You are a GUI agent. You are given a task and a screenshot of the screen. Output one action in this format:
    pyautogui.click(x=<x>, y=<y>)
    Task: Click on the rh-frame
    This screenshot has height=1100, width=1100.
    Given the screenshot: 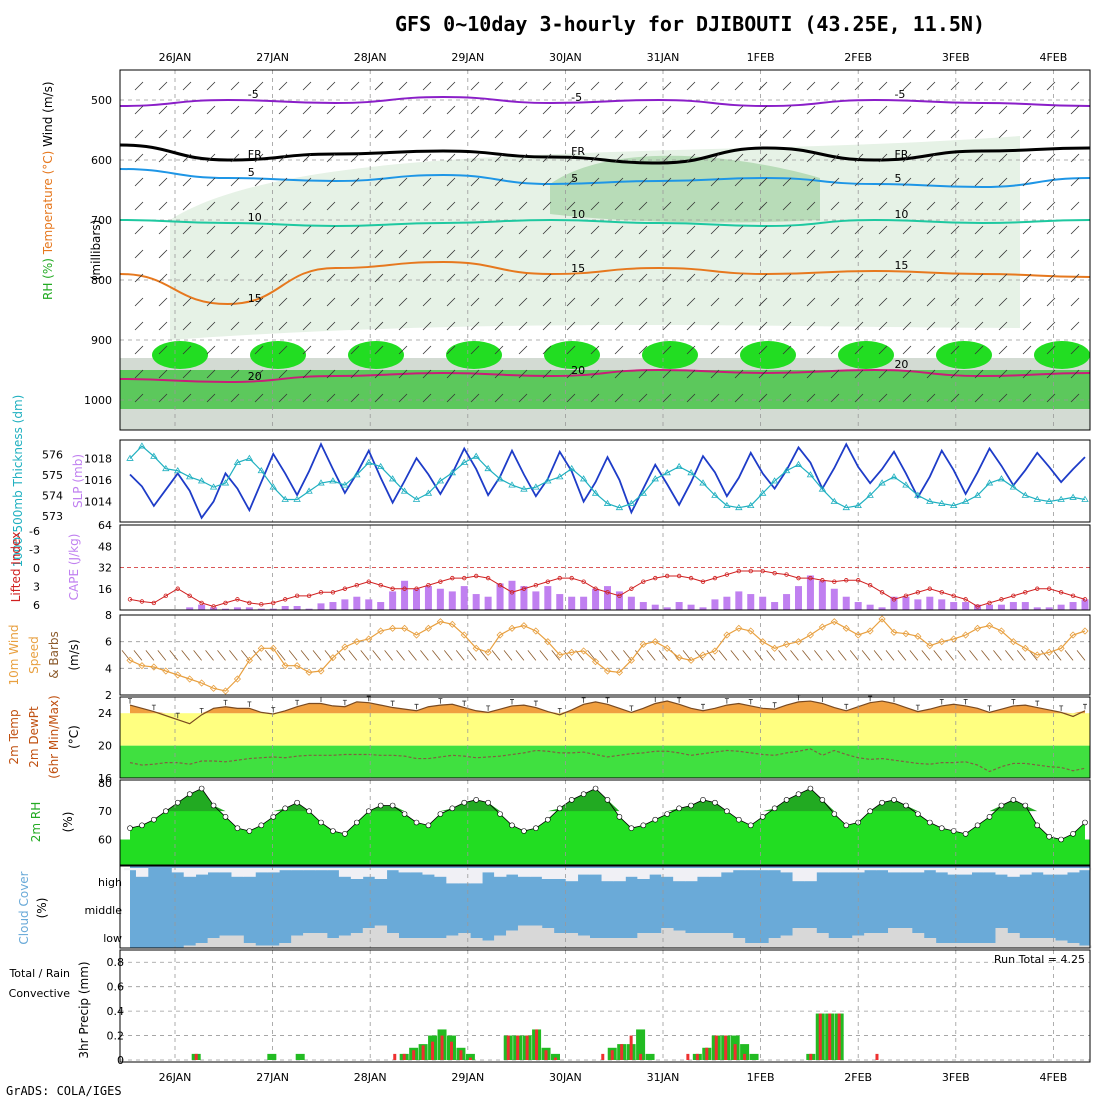 What is the action you would take?
    pyautogui.click(x=605, y=822)
    